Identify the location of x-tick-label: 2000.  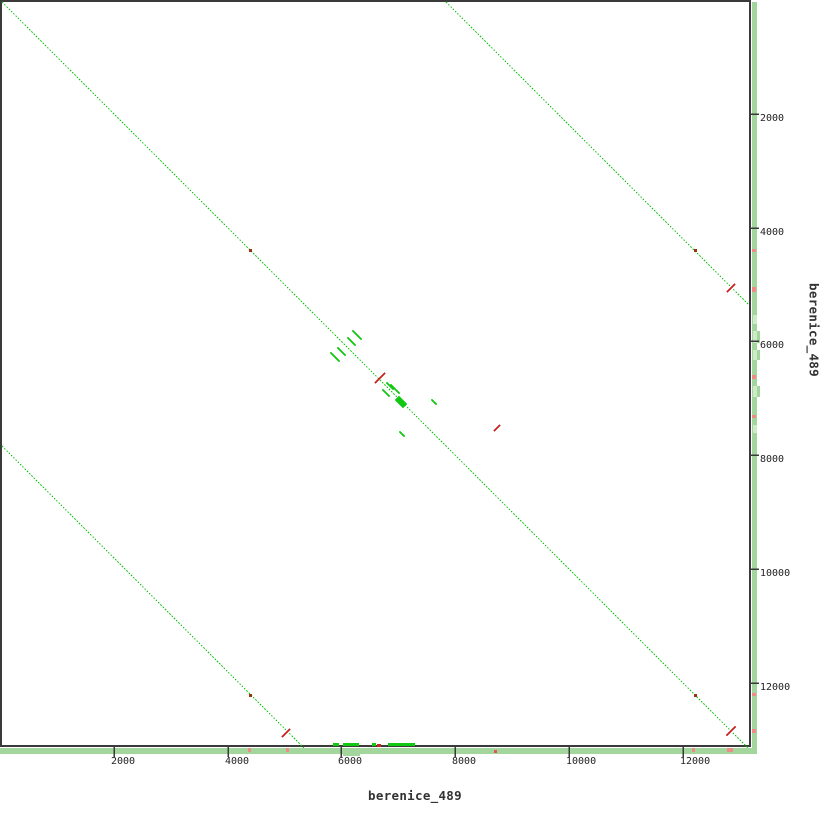
(123, 761).